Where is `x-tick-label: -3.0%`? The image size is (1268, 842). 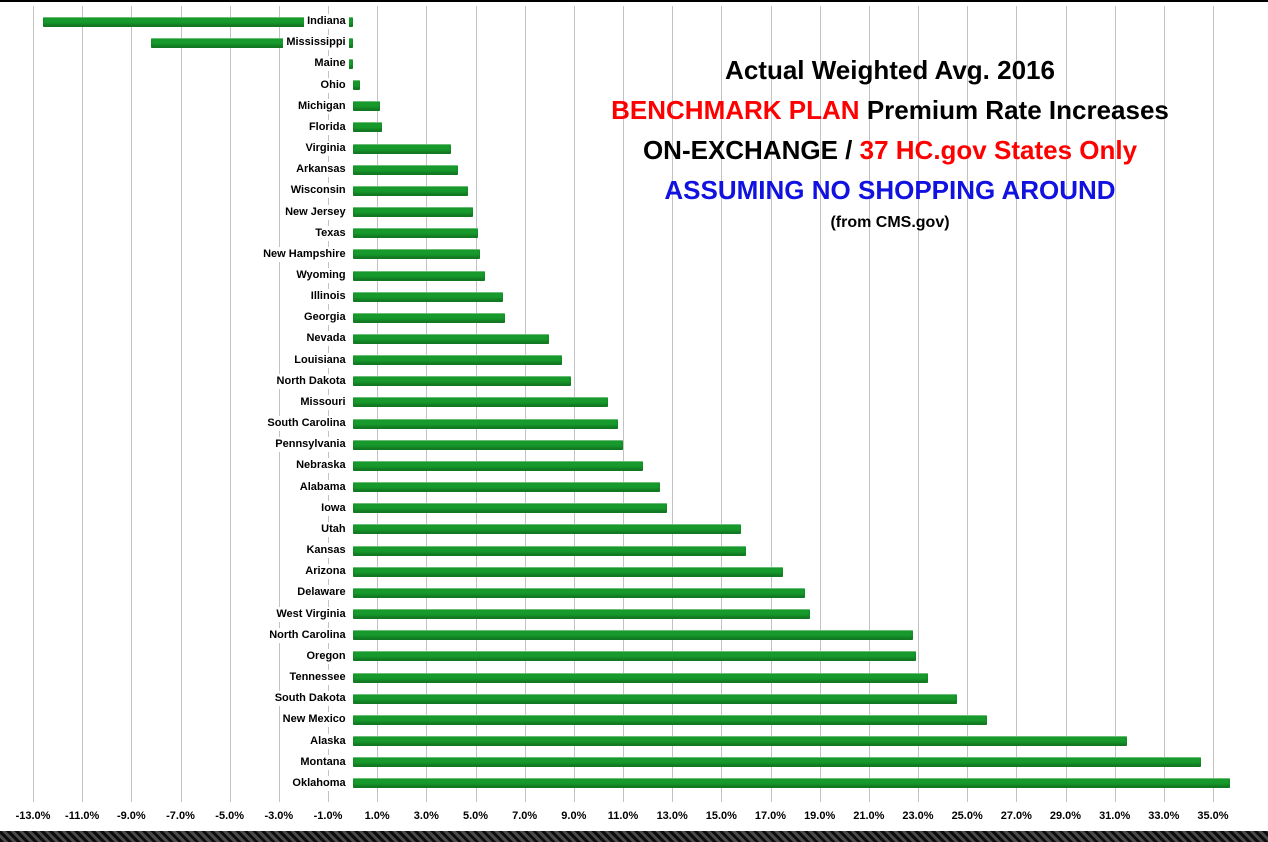
x-tick-label: -3.0% is located at coordinates (279, 816).